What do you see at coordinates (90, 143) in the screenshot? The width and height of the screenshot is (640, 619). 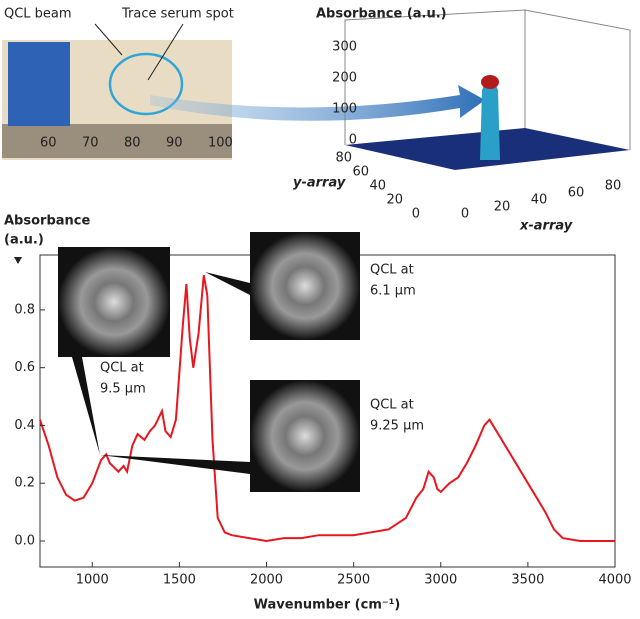 I see `ruler-label: 70` at bounding box center [90, 143].